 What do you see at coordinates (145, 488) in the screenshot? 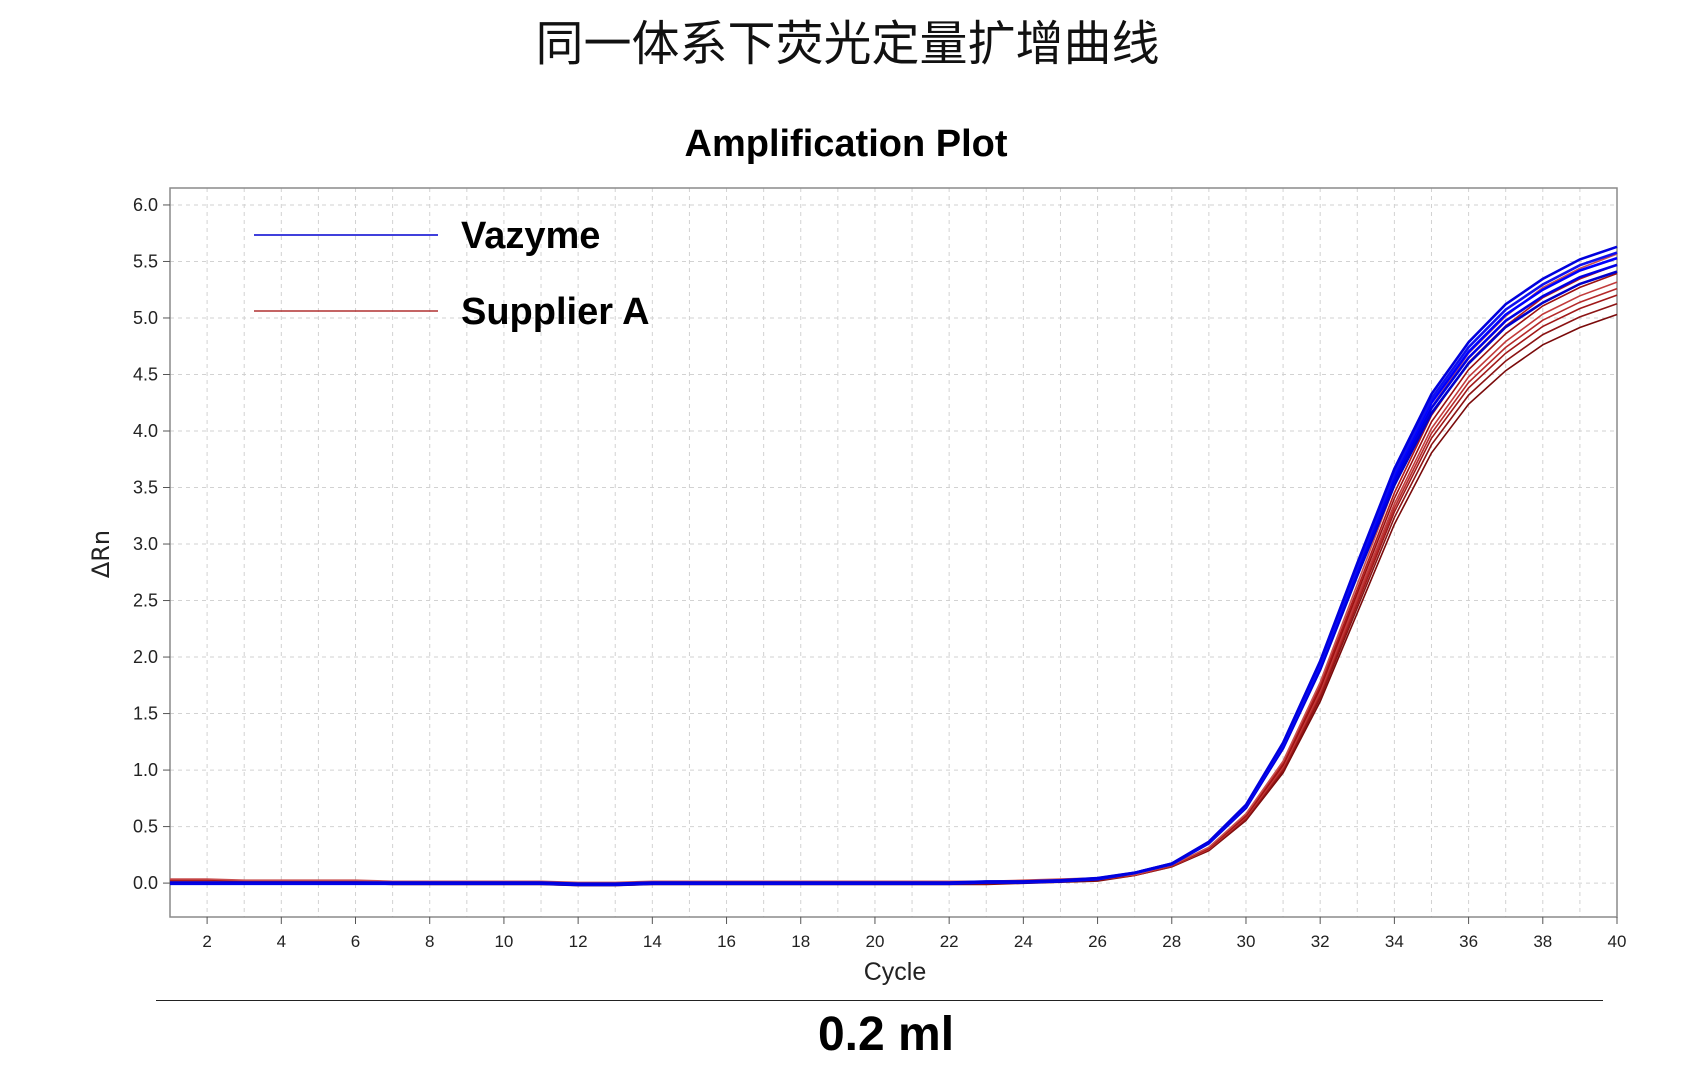
I see `y-tick-label: 3.5` at bounding box center [145, 488].